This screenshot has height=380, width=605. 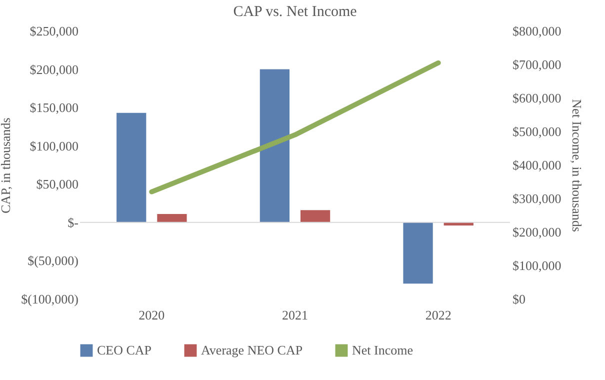 What do you see at coordinates (537, 232) in the screenshot?
I see `y2-tick-label: $200,000` at bounding box center [537, 232].